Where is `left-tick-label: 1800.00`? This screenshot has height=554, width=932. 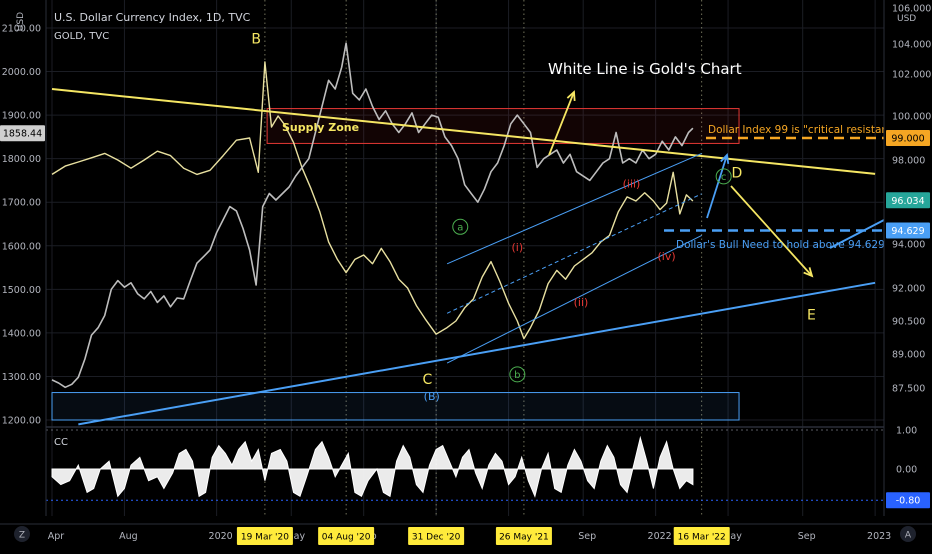
left-tick-label: 1800.00 is located at coordinates (21, 159).